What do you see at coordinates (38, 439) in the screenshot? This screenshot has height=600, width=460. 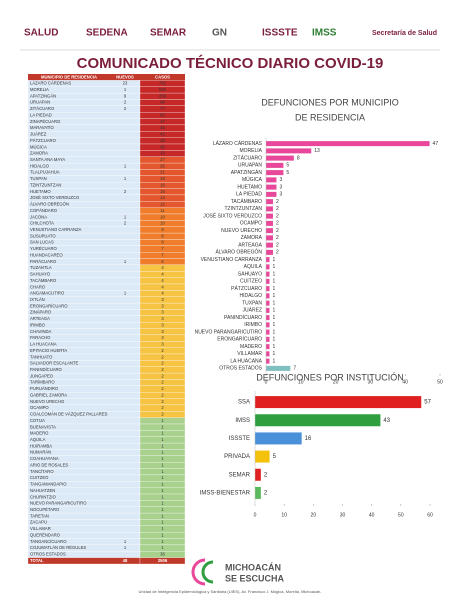 I see `row-name: AQUILA` at bounding box center [38, 439].